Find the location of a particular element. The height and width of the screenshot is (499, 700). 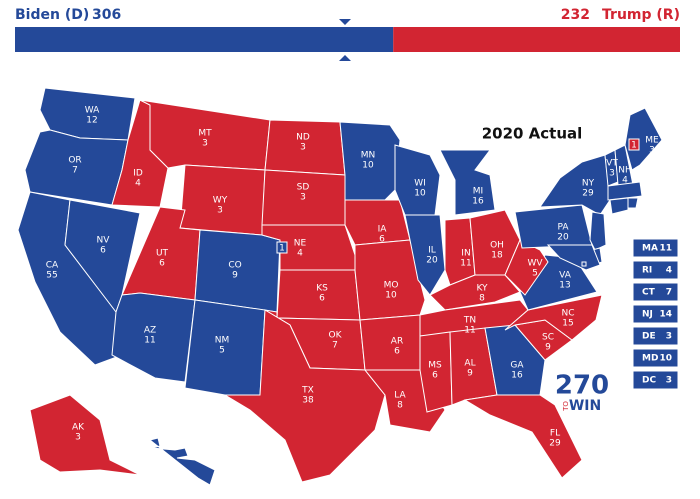

state-abbr: MI is located at coordinates (478, 192).